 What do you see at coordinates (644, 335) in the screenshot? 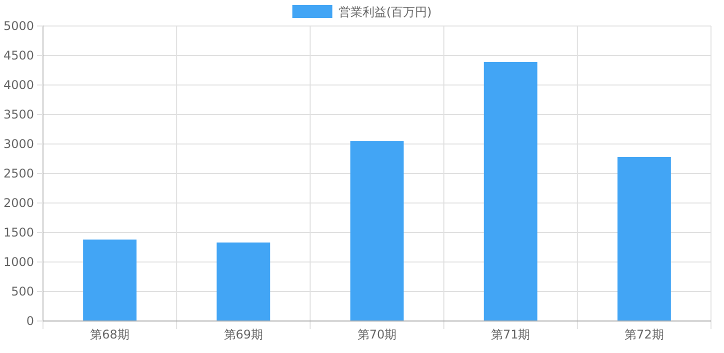
I see `x-tick-label: 第72期` at bounding box center [644, 335].